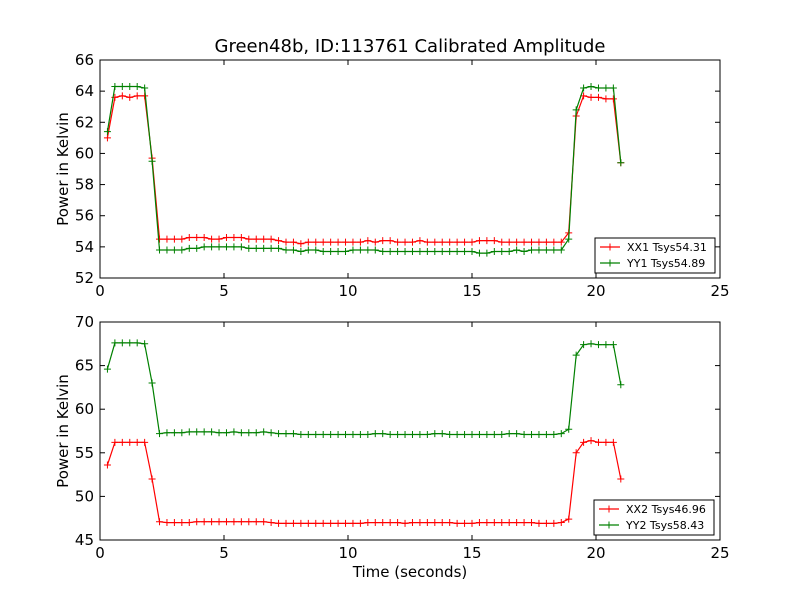 Image resolution: width=800 pixels, height=600 pixels. I want to click on chart-title: Green48b, ID:113761 Calibrated Amplitude, so click(410, 46).